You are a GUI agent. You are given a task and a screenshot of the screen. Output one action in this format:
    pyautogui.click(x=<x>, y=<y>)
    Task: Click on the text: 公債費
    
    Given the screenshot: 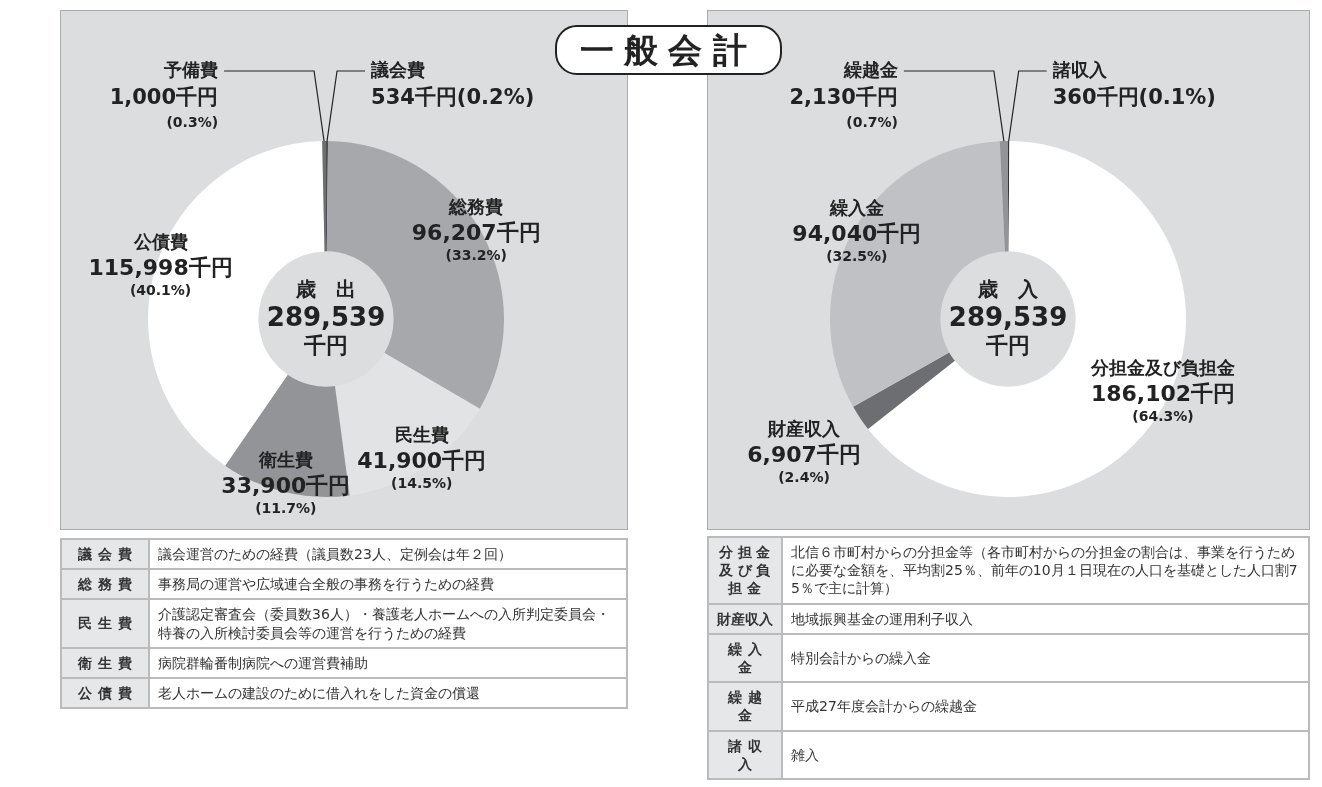 What is the action you would take?
    pyautogui.click(x=105, y=693)
    